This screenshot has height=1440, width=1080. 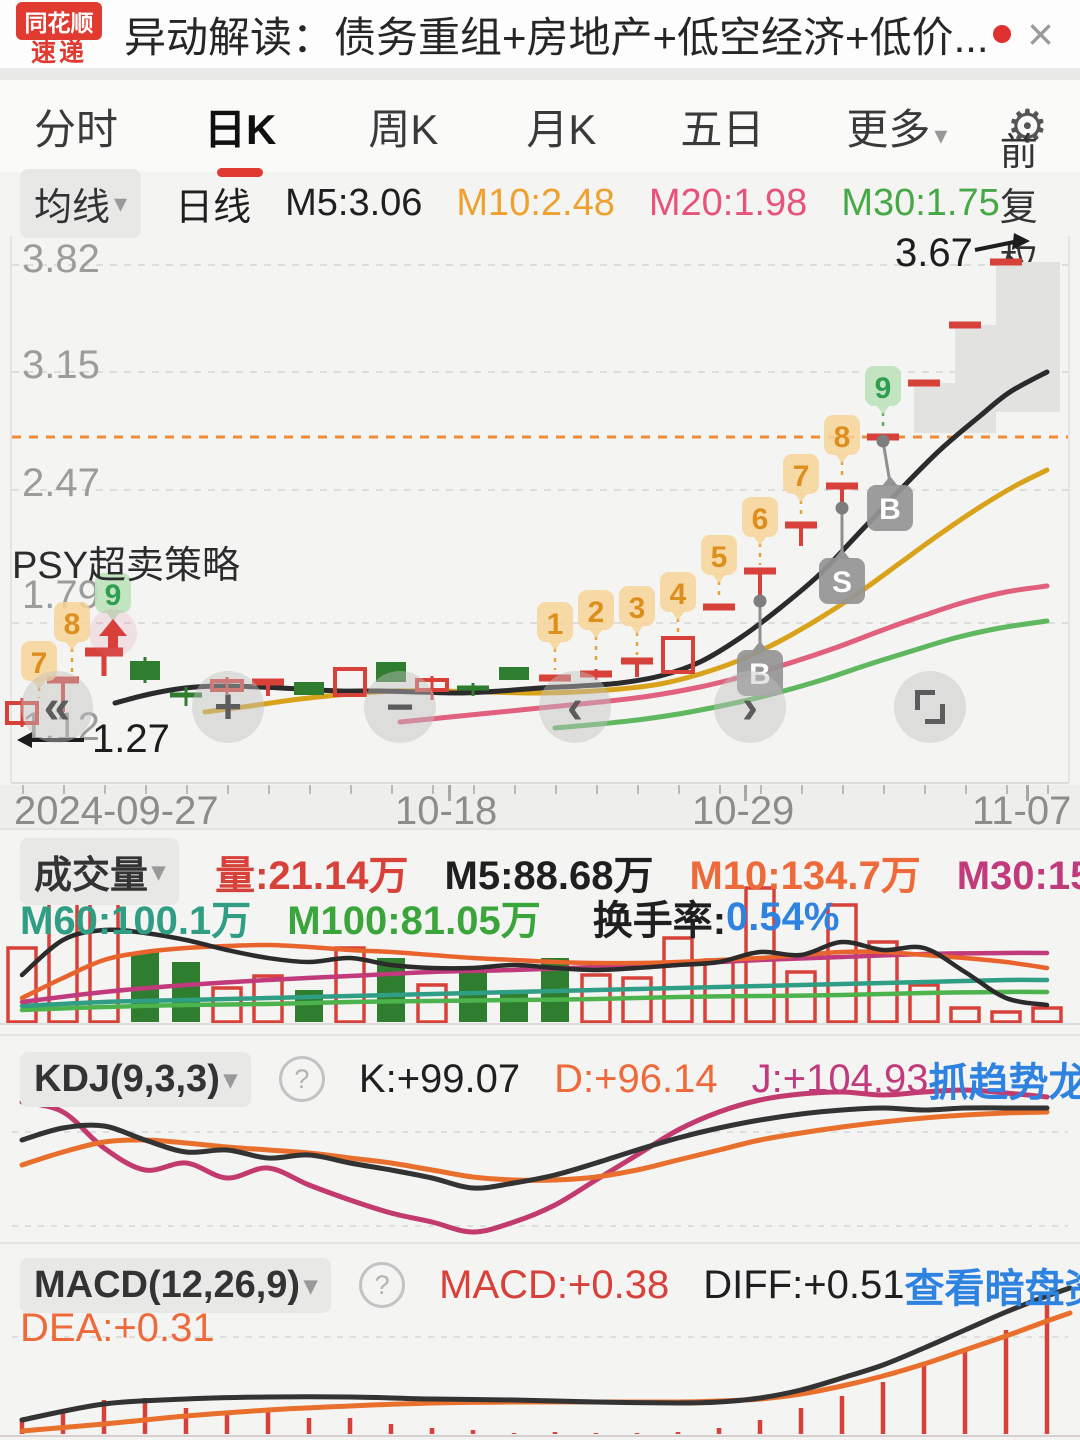 I want to click on ma10-value: M10:2.48, so click(x=535, y=202).